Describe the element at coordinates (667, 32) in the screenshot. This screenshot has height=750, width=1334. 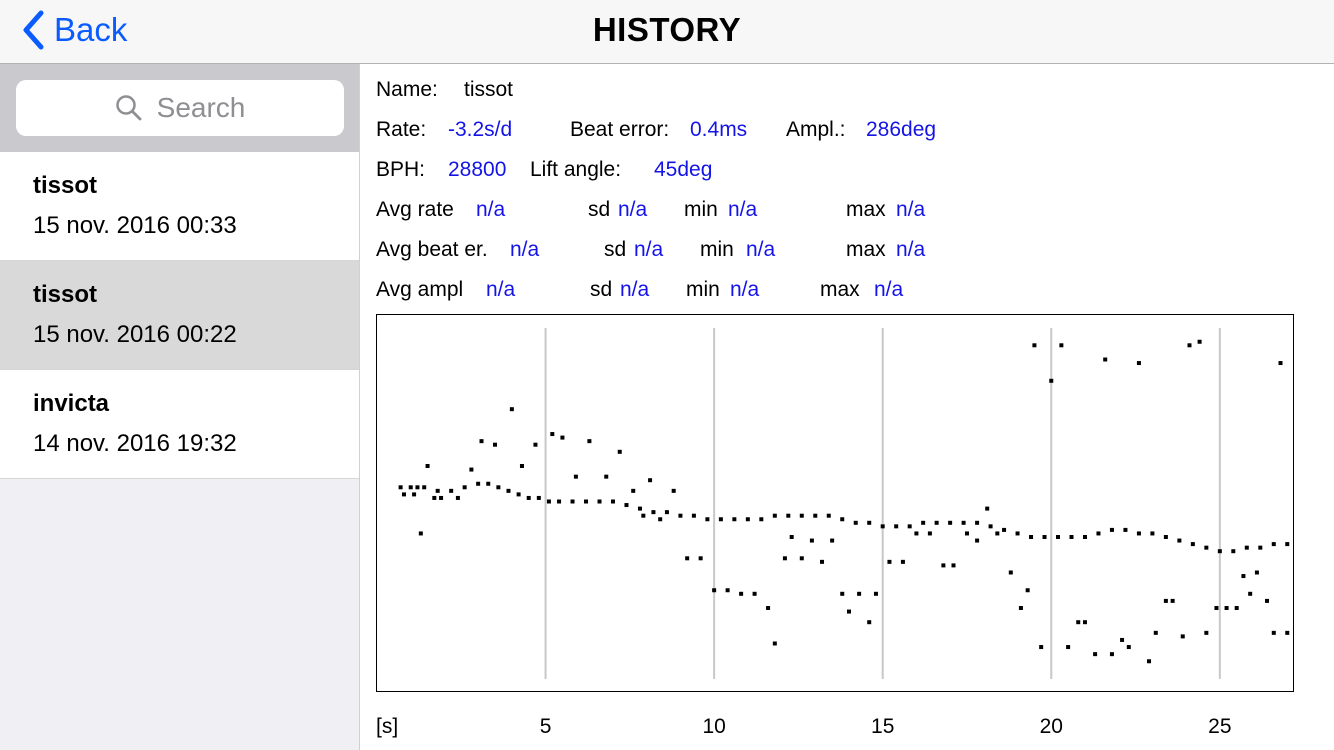
I see `navigation-bar: Back HISTORY` at that location.